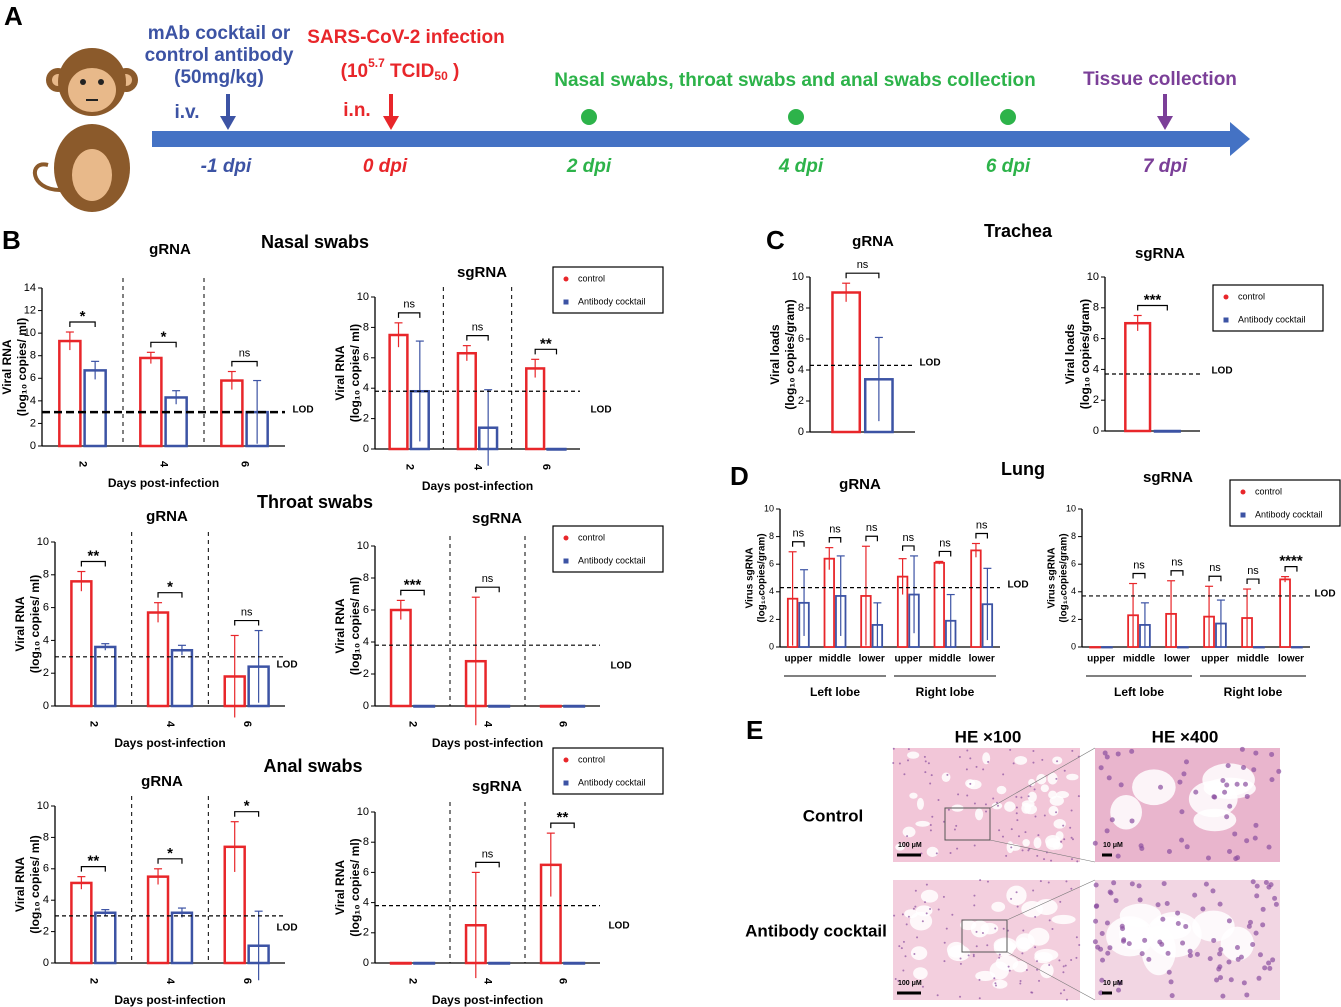 The height and width of the screenshot is (1007, 1341). Describe the element at coordinates (771, 591) in the screenshot. I see `y-tick-label: 4` at that location.